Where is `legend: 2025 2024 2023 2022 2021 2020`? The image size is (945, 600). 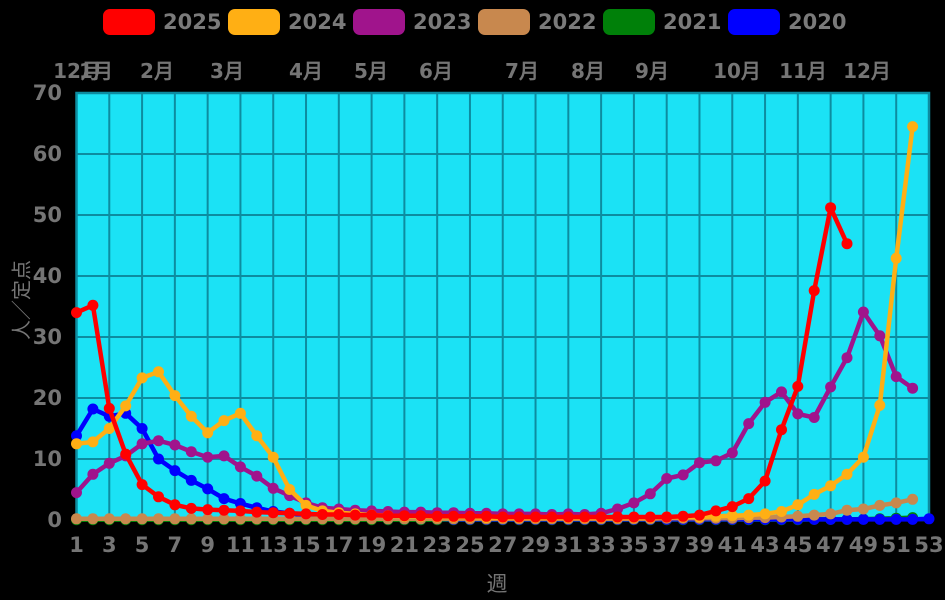
legend: 2025 2024 2023 2022 2021 2020 is located at coordinates (478, 22).